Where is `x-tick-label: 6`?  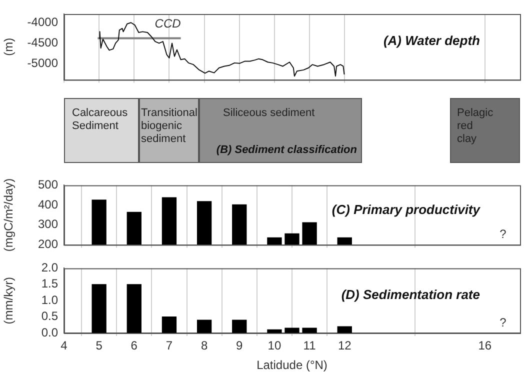 x-tick-label: 6 is located at coordinates (134, 345).